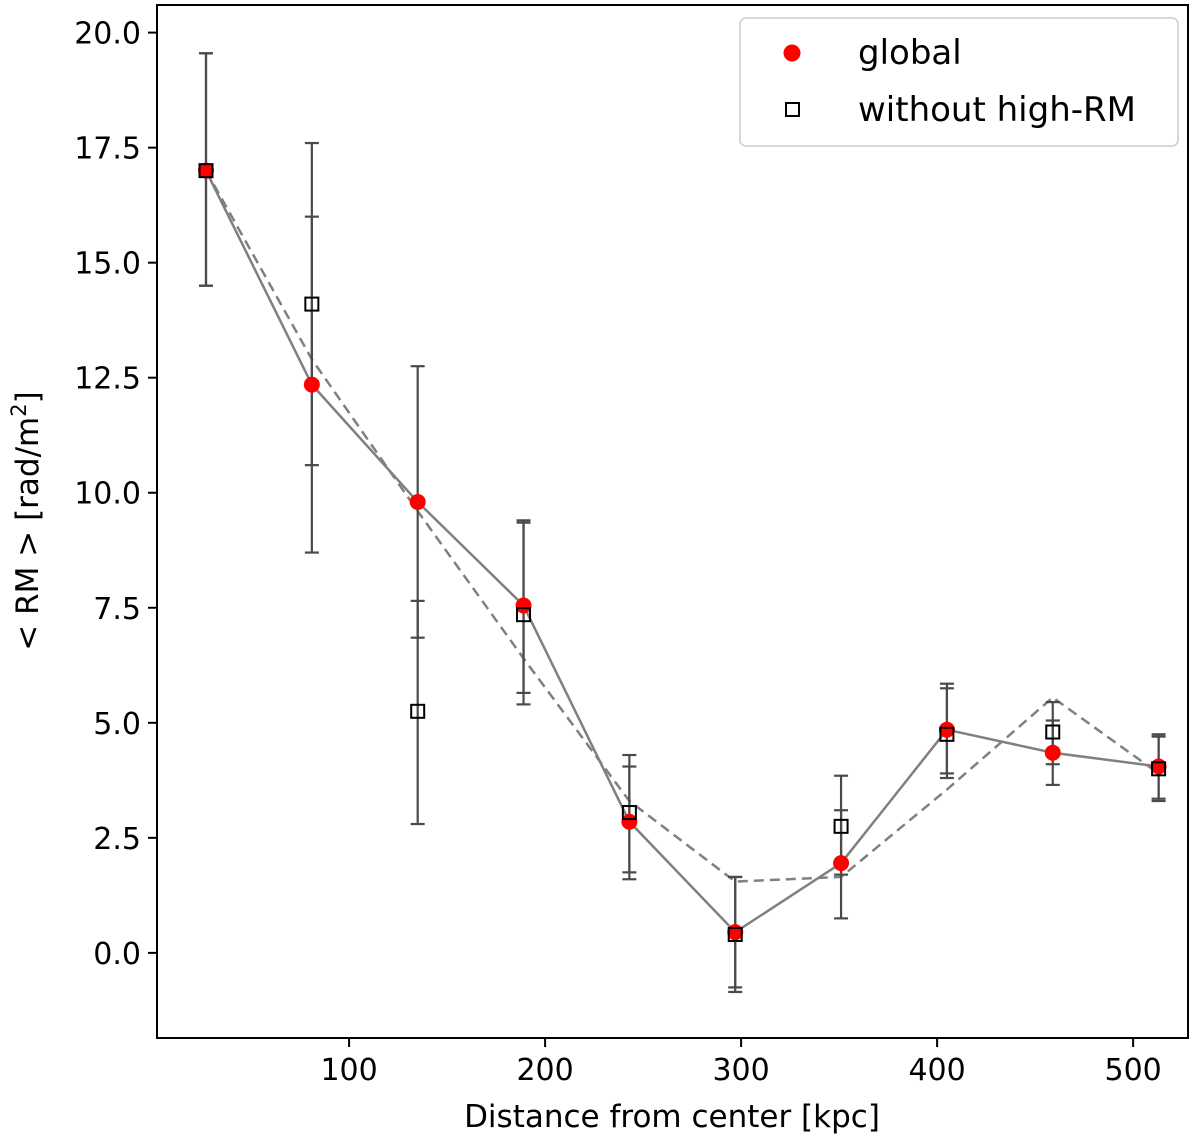 This screenshot has width=1200, height=1138. Describe the element at coordinates (792, 109) in the screenshot. I see `legend-marker-without-high-rm` at that location.